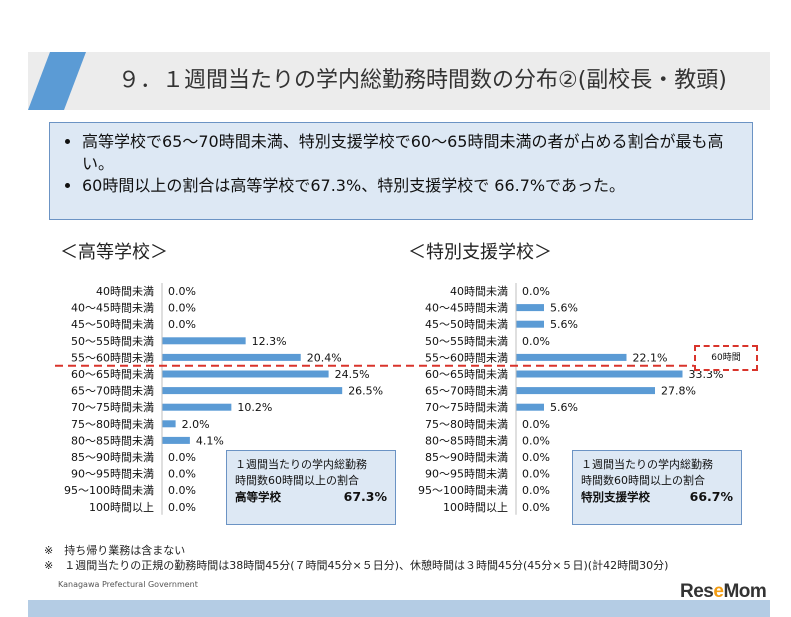 The height and width of the screenshot is (617, 791). What do you see at coordinates (399, 608) in the screenshot?
I see `footer-band` at bounding box center [399, 608].